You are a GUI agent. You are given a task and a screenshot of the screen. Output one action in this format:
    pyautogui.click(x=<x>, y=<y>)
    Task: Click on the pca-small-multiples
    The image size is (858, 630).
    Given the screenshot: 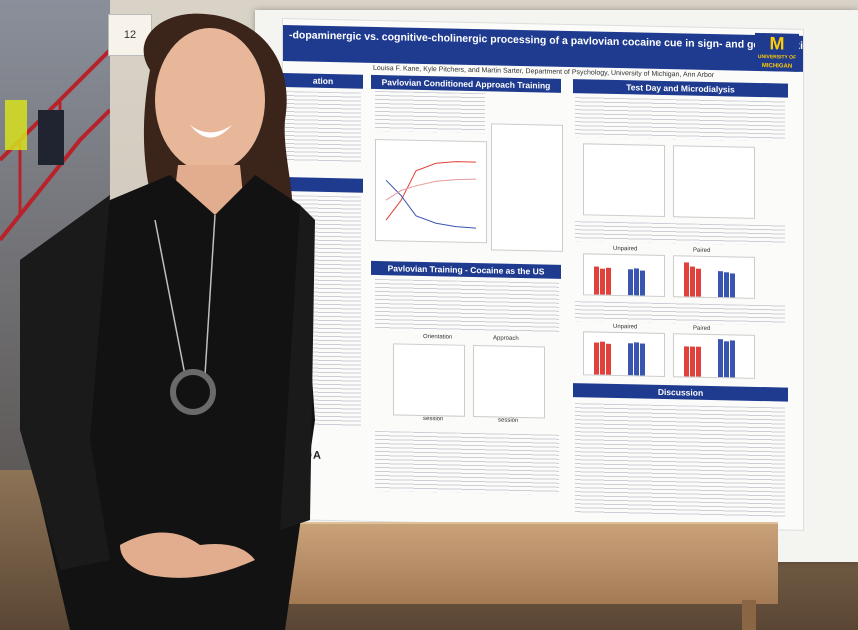 What is the action you would take?
    pyautogui.click(x=527, y=187)
    